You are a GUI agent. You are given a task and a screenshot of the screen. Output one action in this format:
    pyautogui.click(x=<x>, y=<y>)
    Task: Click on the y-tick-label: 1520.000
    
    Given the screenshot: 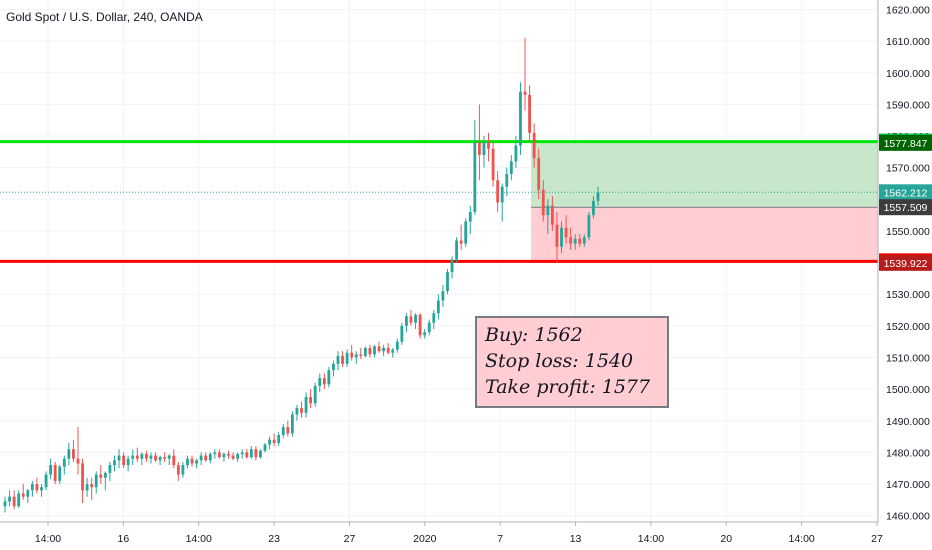 What is the action you would take?
    pyautogui.click(x=908, y=327)
    